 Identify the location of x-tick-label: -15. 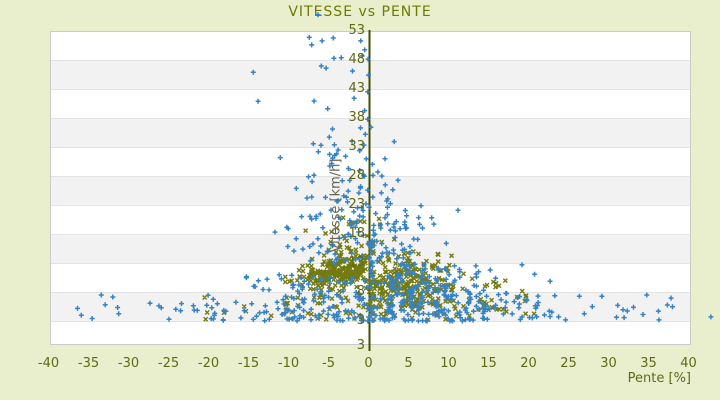
(248, 363).